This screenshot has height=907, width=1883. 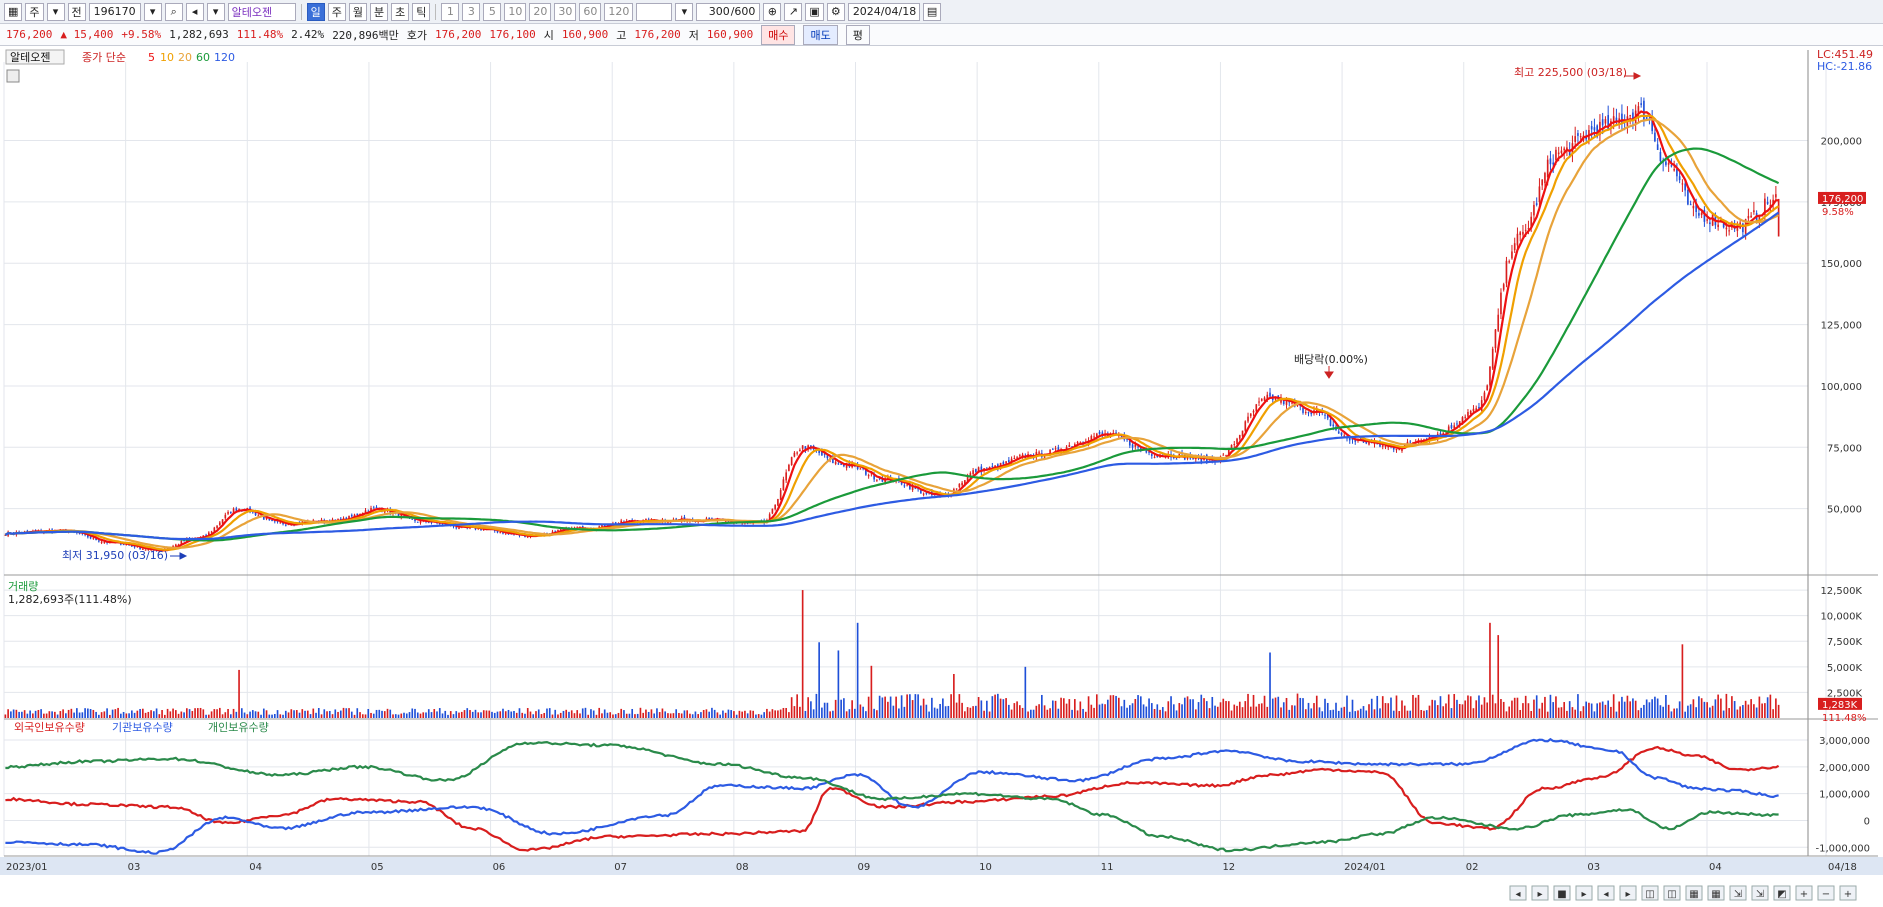 What do you see at coordinates (565, 11) in the screenshot?
I see `minute-30-button: 30` at bounding box center [565, 11].